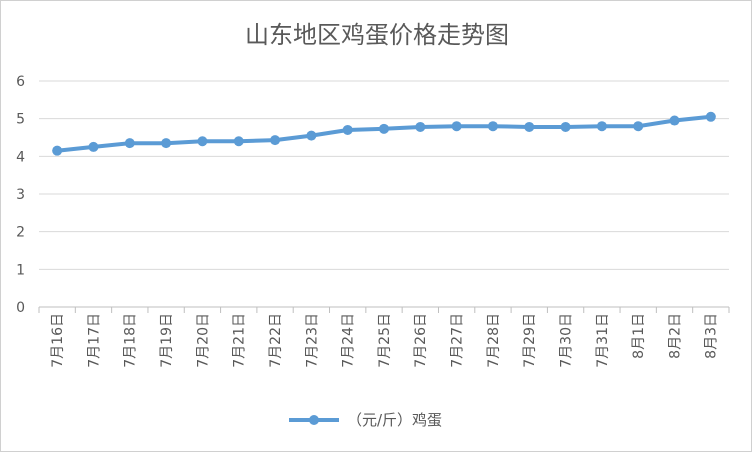 This screenshot has width=752, height=452. Describe the element at coordinates (20, 120) in the screenshot. I see `y-tick-label-5: 5` at that location.